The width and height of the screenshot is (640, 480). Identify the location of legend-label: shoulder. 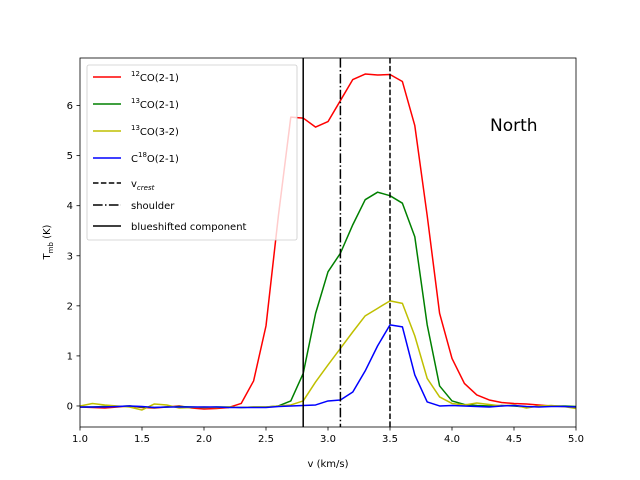
(153, 206).